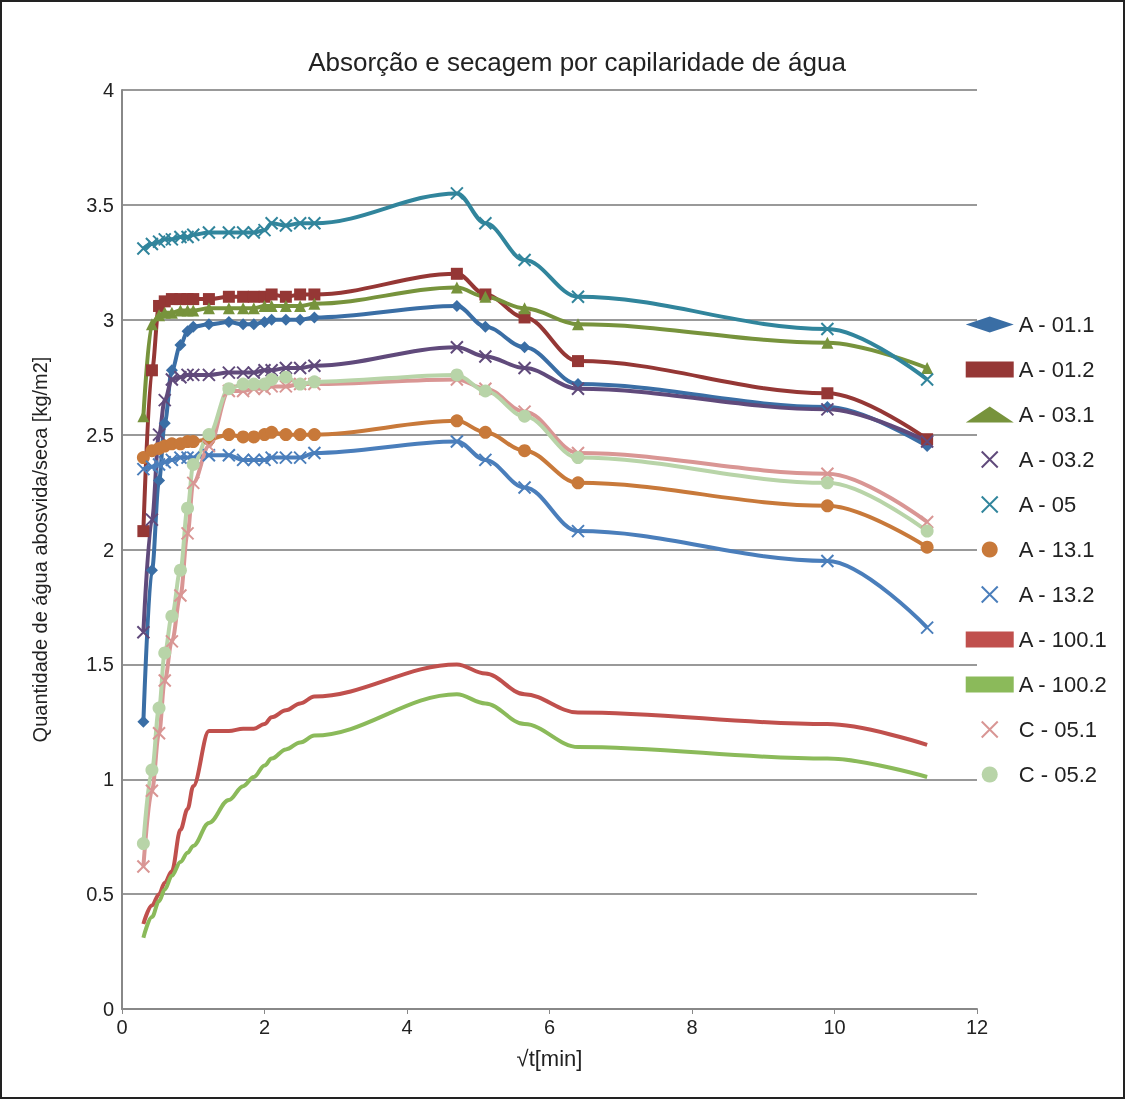 The width and height of the screenshot is (1125, 1099). I want to click on x-tick-label: 0, so click(122, 1027).